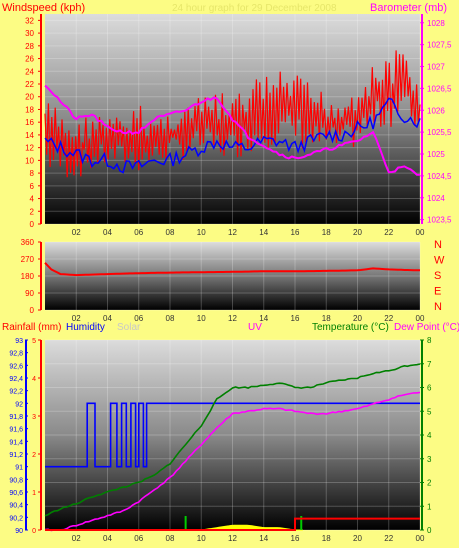 Image resolution: width=459 pixels, height=548 pixels. I want to click on y-right-tick-label: 8, so click(429, 340).